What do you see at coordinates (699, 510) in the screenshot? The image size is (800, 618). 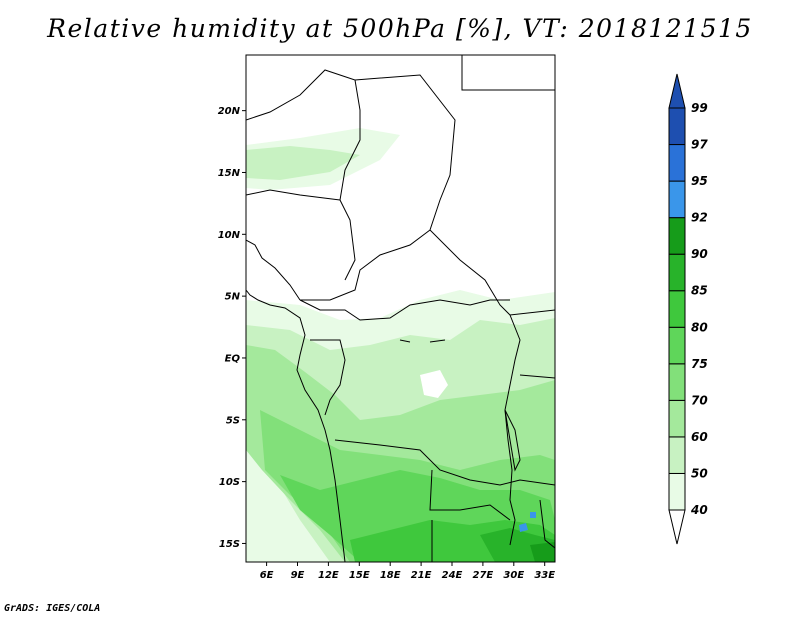 I see `colorbar-label: 40` at bounding box center [699, 510].